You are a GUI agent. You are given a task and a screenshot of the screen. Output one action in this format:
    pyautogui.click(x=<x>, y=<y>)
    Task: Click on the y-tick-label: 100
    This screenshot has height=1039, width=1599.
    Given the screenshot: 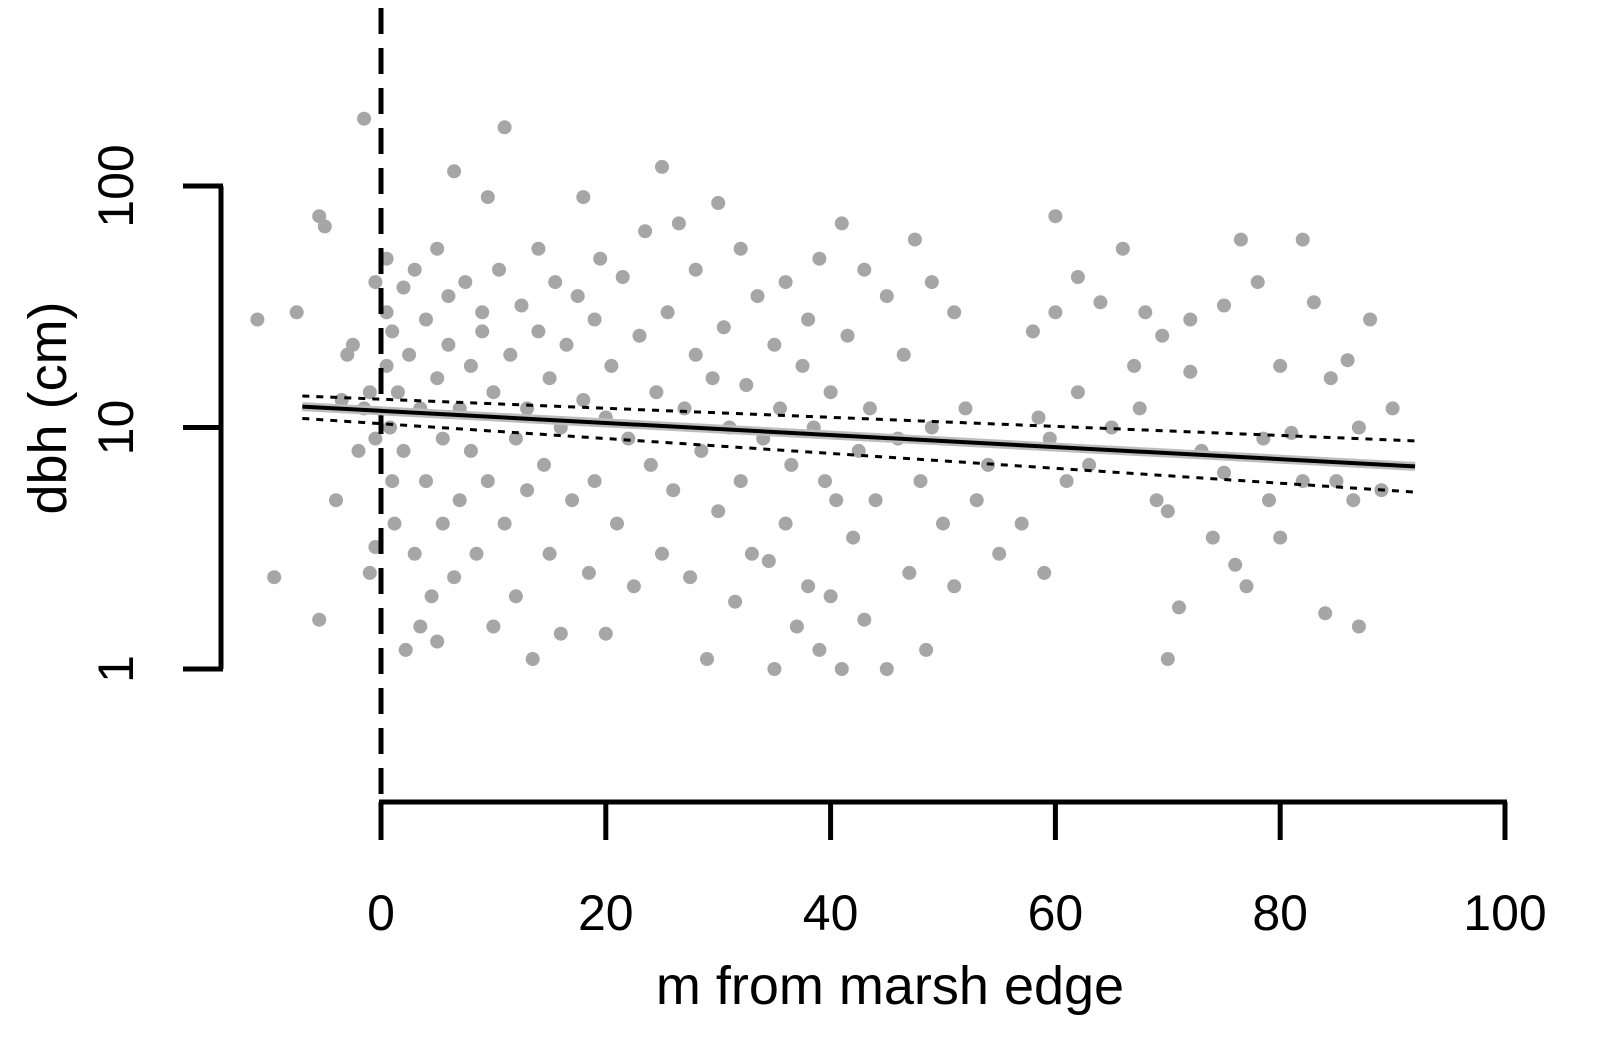 What is the action you would take?
    pyautogui.click(x=116, y=185)
    